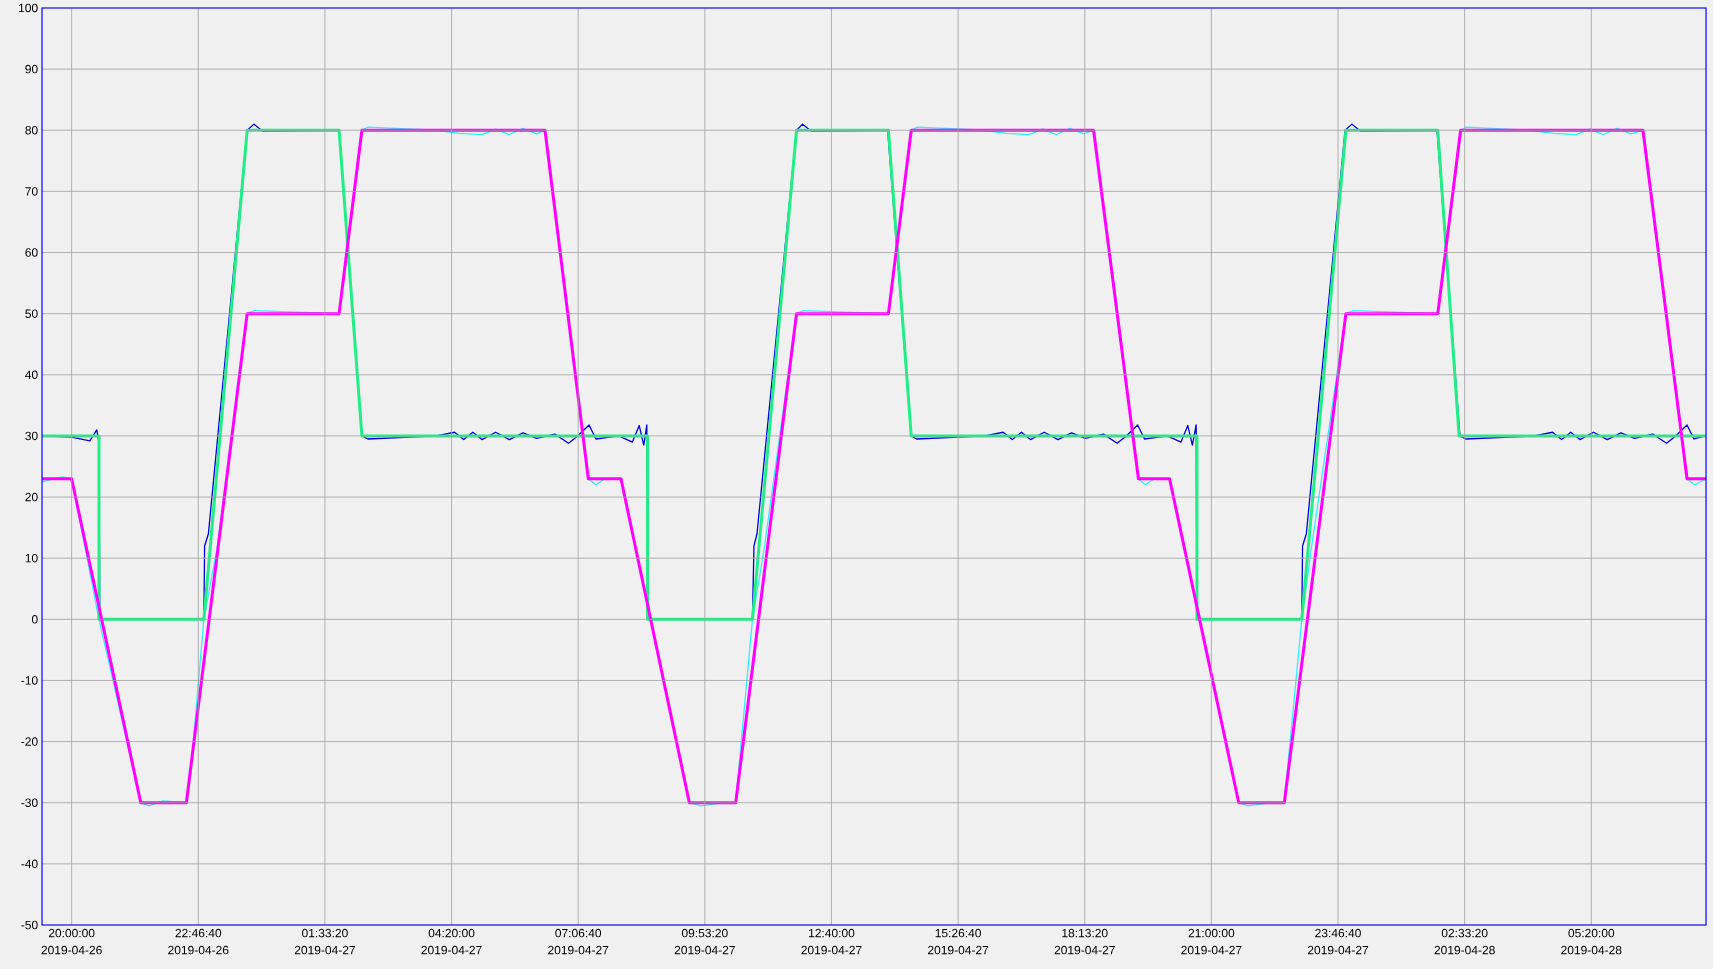 This screenshot has width=1713, height=969. Describe the element at coordinates (578, 941) in the screenshot. I see `x-tick-label: 07:06:40 2019-04-27` at that location.